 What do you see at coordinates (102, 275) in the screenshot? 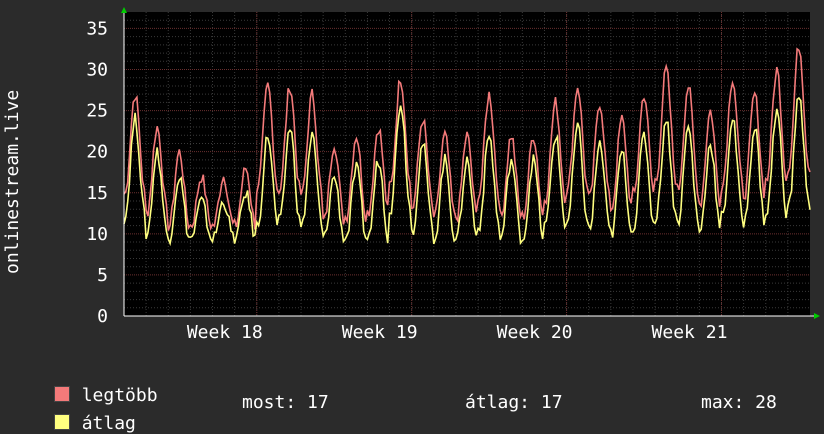
I see `y-tick-label: 5` at bounding box center [102, 275].